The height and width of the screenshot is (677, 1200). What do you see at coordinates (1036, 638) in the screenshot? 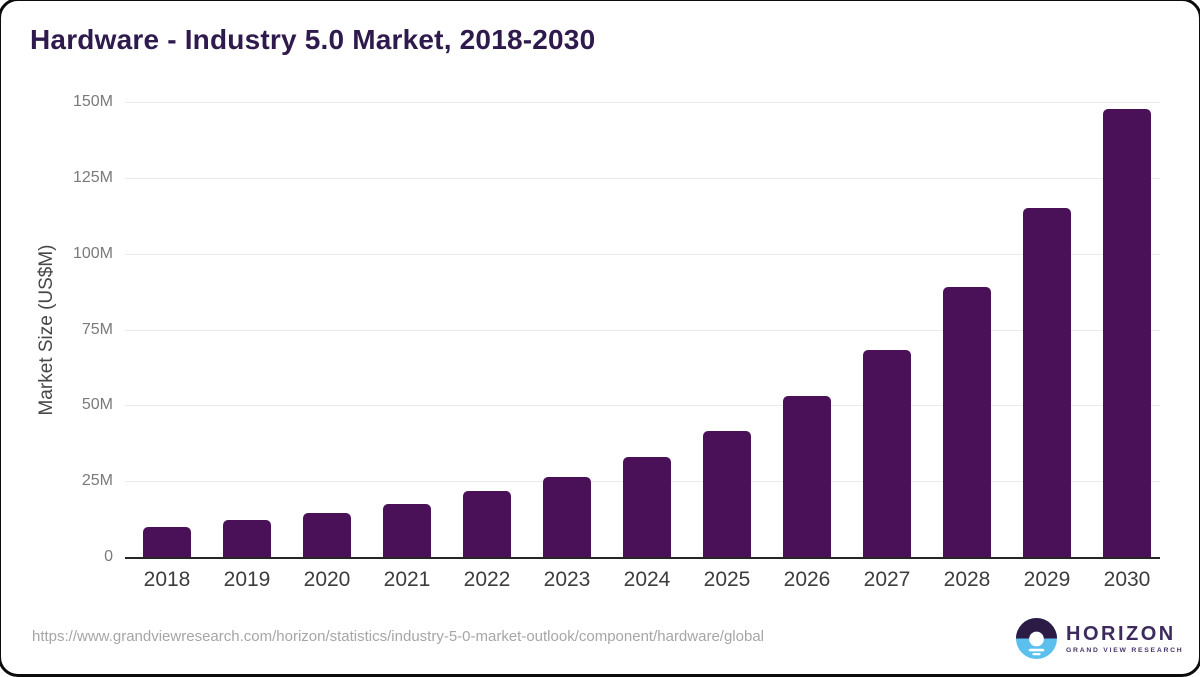
I see `horizon-sunset-circle-icon` at bounding box center [1036, 638].